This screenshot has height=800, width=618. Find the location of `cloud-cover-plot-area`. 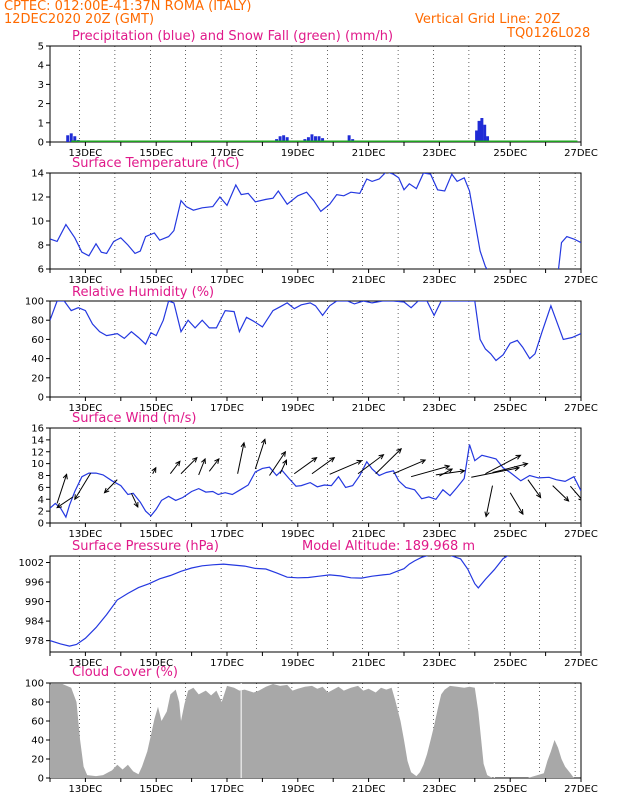

cloud-cover-plot-area is located at coordinates (315, 730).